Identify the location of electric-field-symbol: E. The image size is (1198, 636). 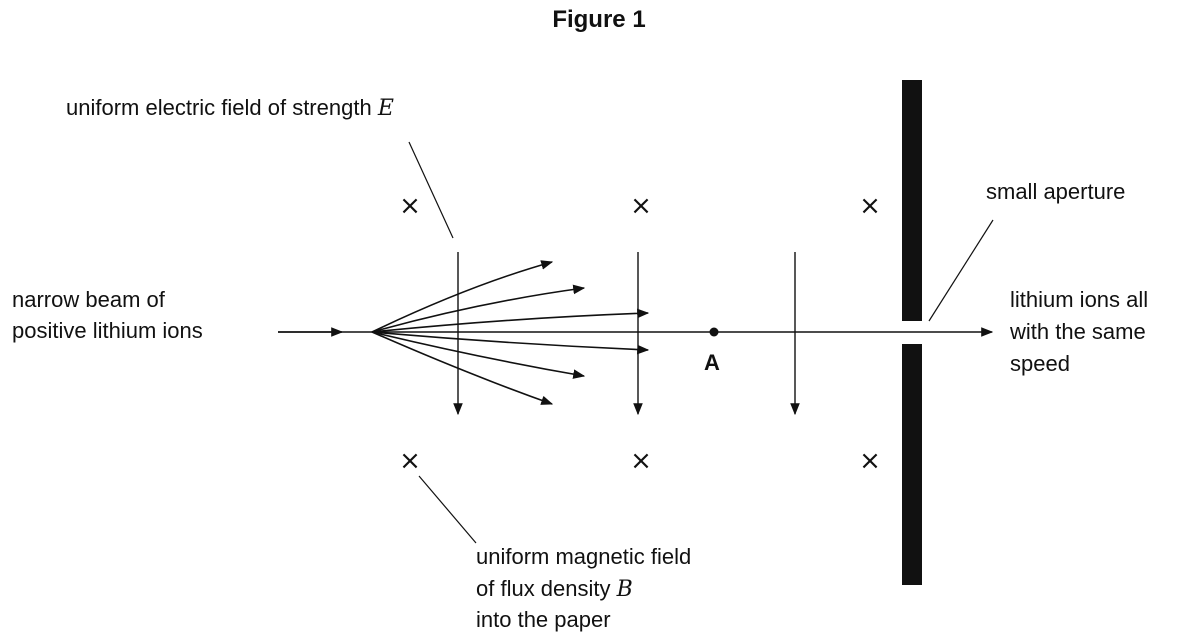
(385, 108).